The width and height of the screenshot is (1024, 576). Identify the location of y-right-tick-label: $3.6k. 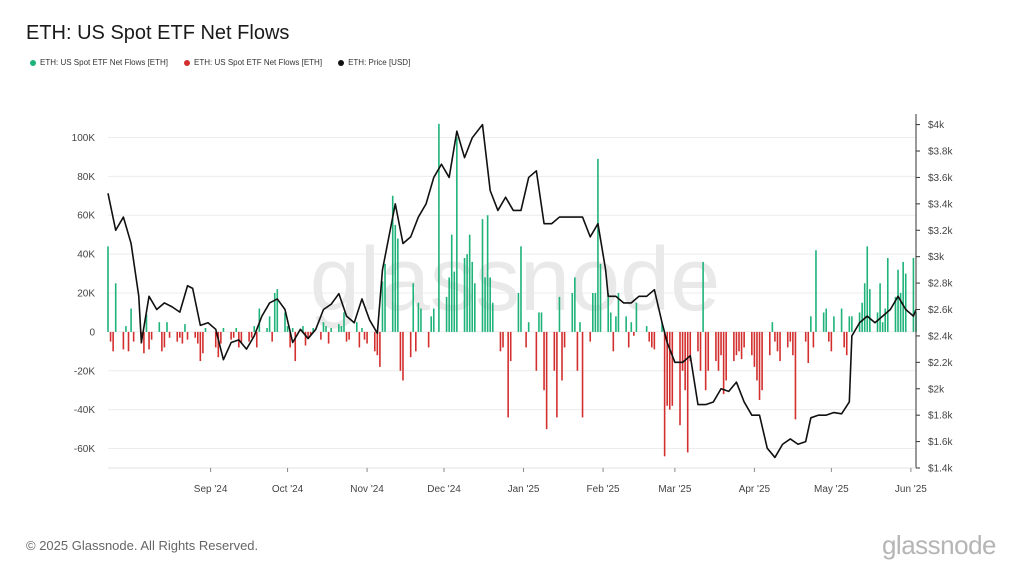
(940, 178).